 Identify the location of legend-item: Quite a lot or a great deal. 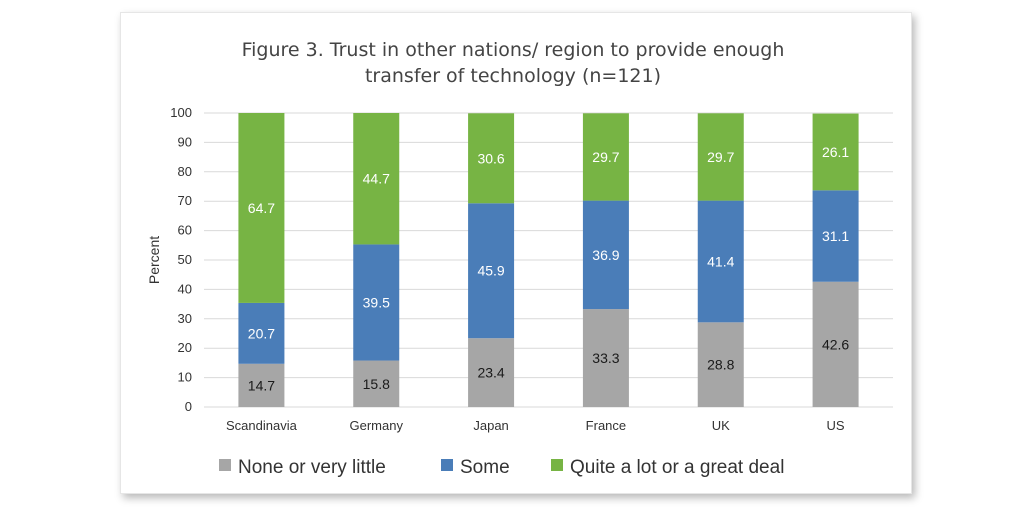
(667, 467).